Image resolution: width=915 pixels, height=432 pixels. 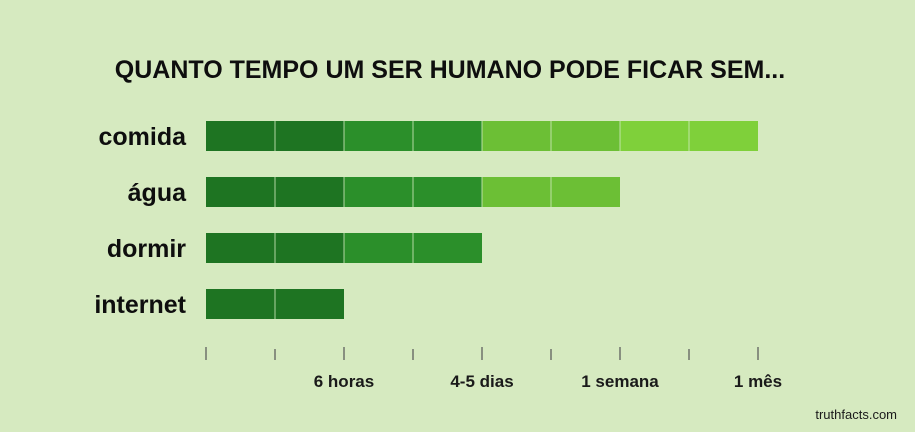 I want to click on category-label: comida, so click(x=142, y=137).